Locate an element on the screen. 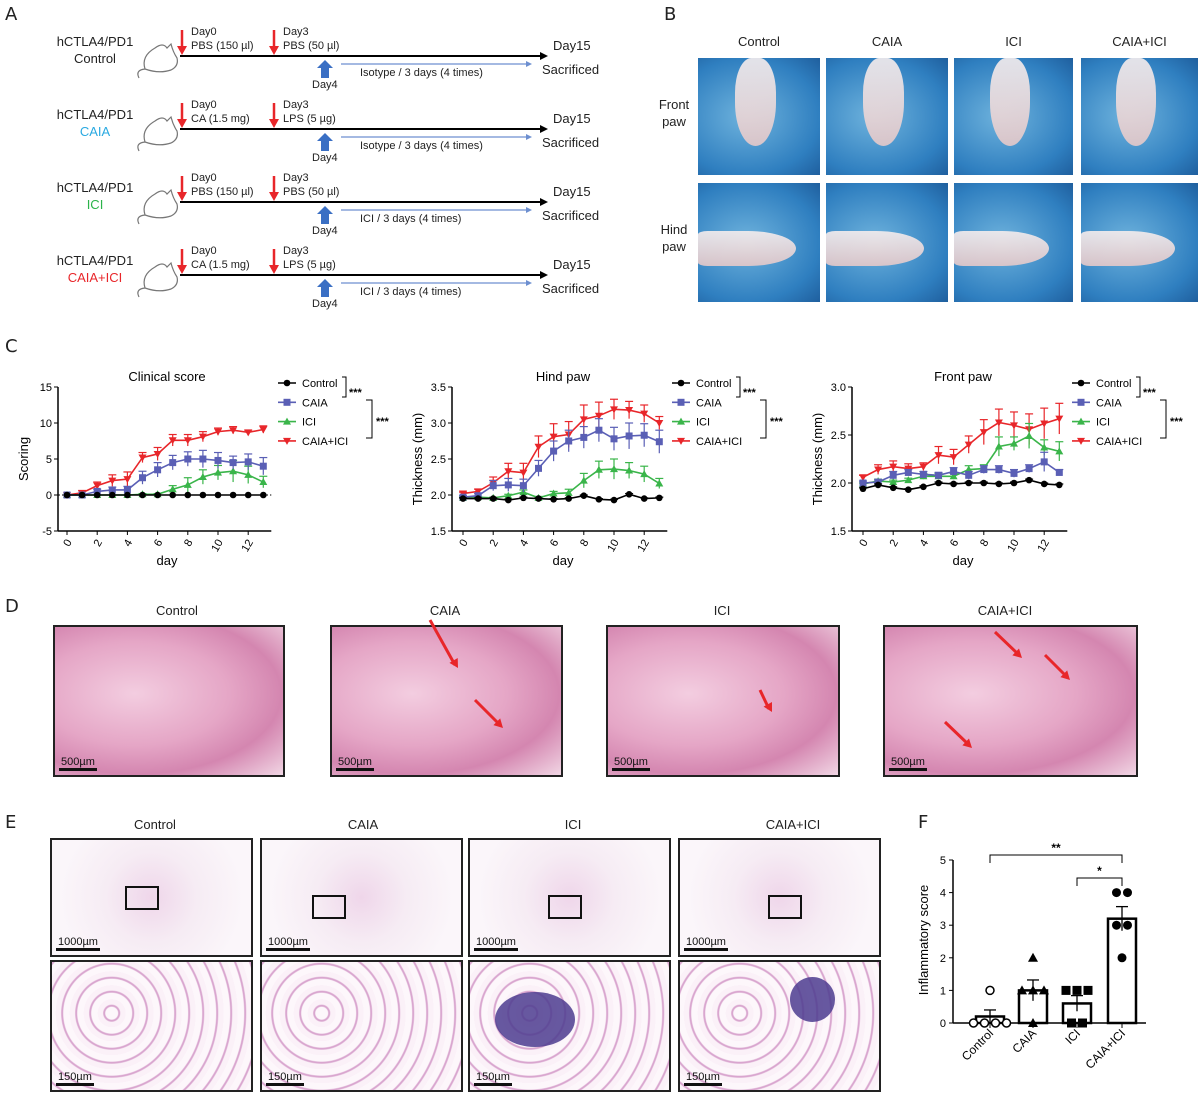 Image resolution: width=1200 pixels, height=1093 pixels. strain-label: hCTLA4/PD1 is located at coordinates (95, 41).